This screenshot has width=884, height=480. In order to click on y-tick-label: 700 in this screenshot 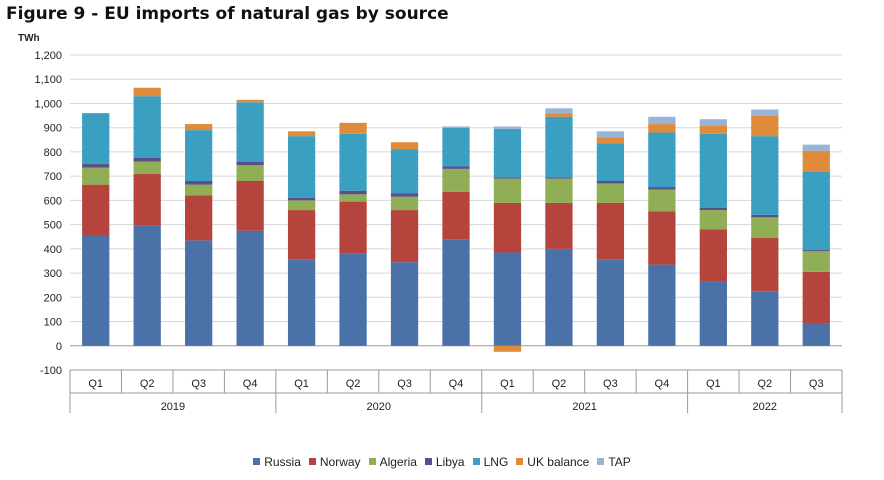, I will do `click(53, 177)`.